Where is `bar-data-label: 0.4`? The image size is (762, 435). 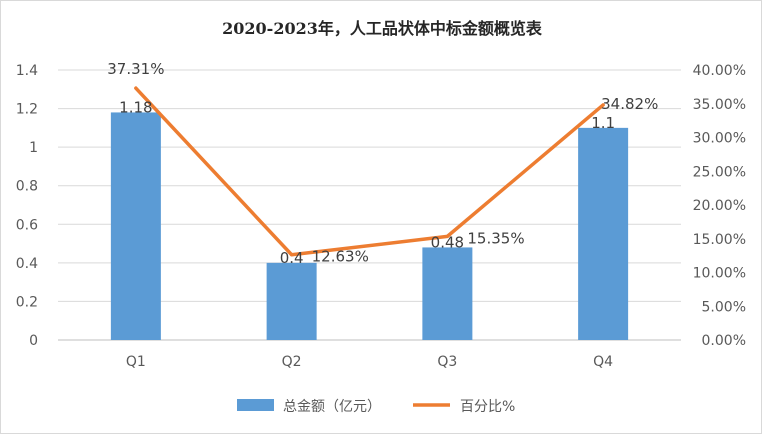 bar-data-label: 0.4 is located at coordinates (292, 258).